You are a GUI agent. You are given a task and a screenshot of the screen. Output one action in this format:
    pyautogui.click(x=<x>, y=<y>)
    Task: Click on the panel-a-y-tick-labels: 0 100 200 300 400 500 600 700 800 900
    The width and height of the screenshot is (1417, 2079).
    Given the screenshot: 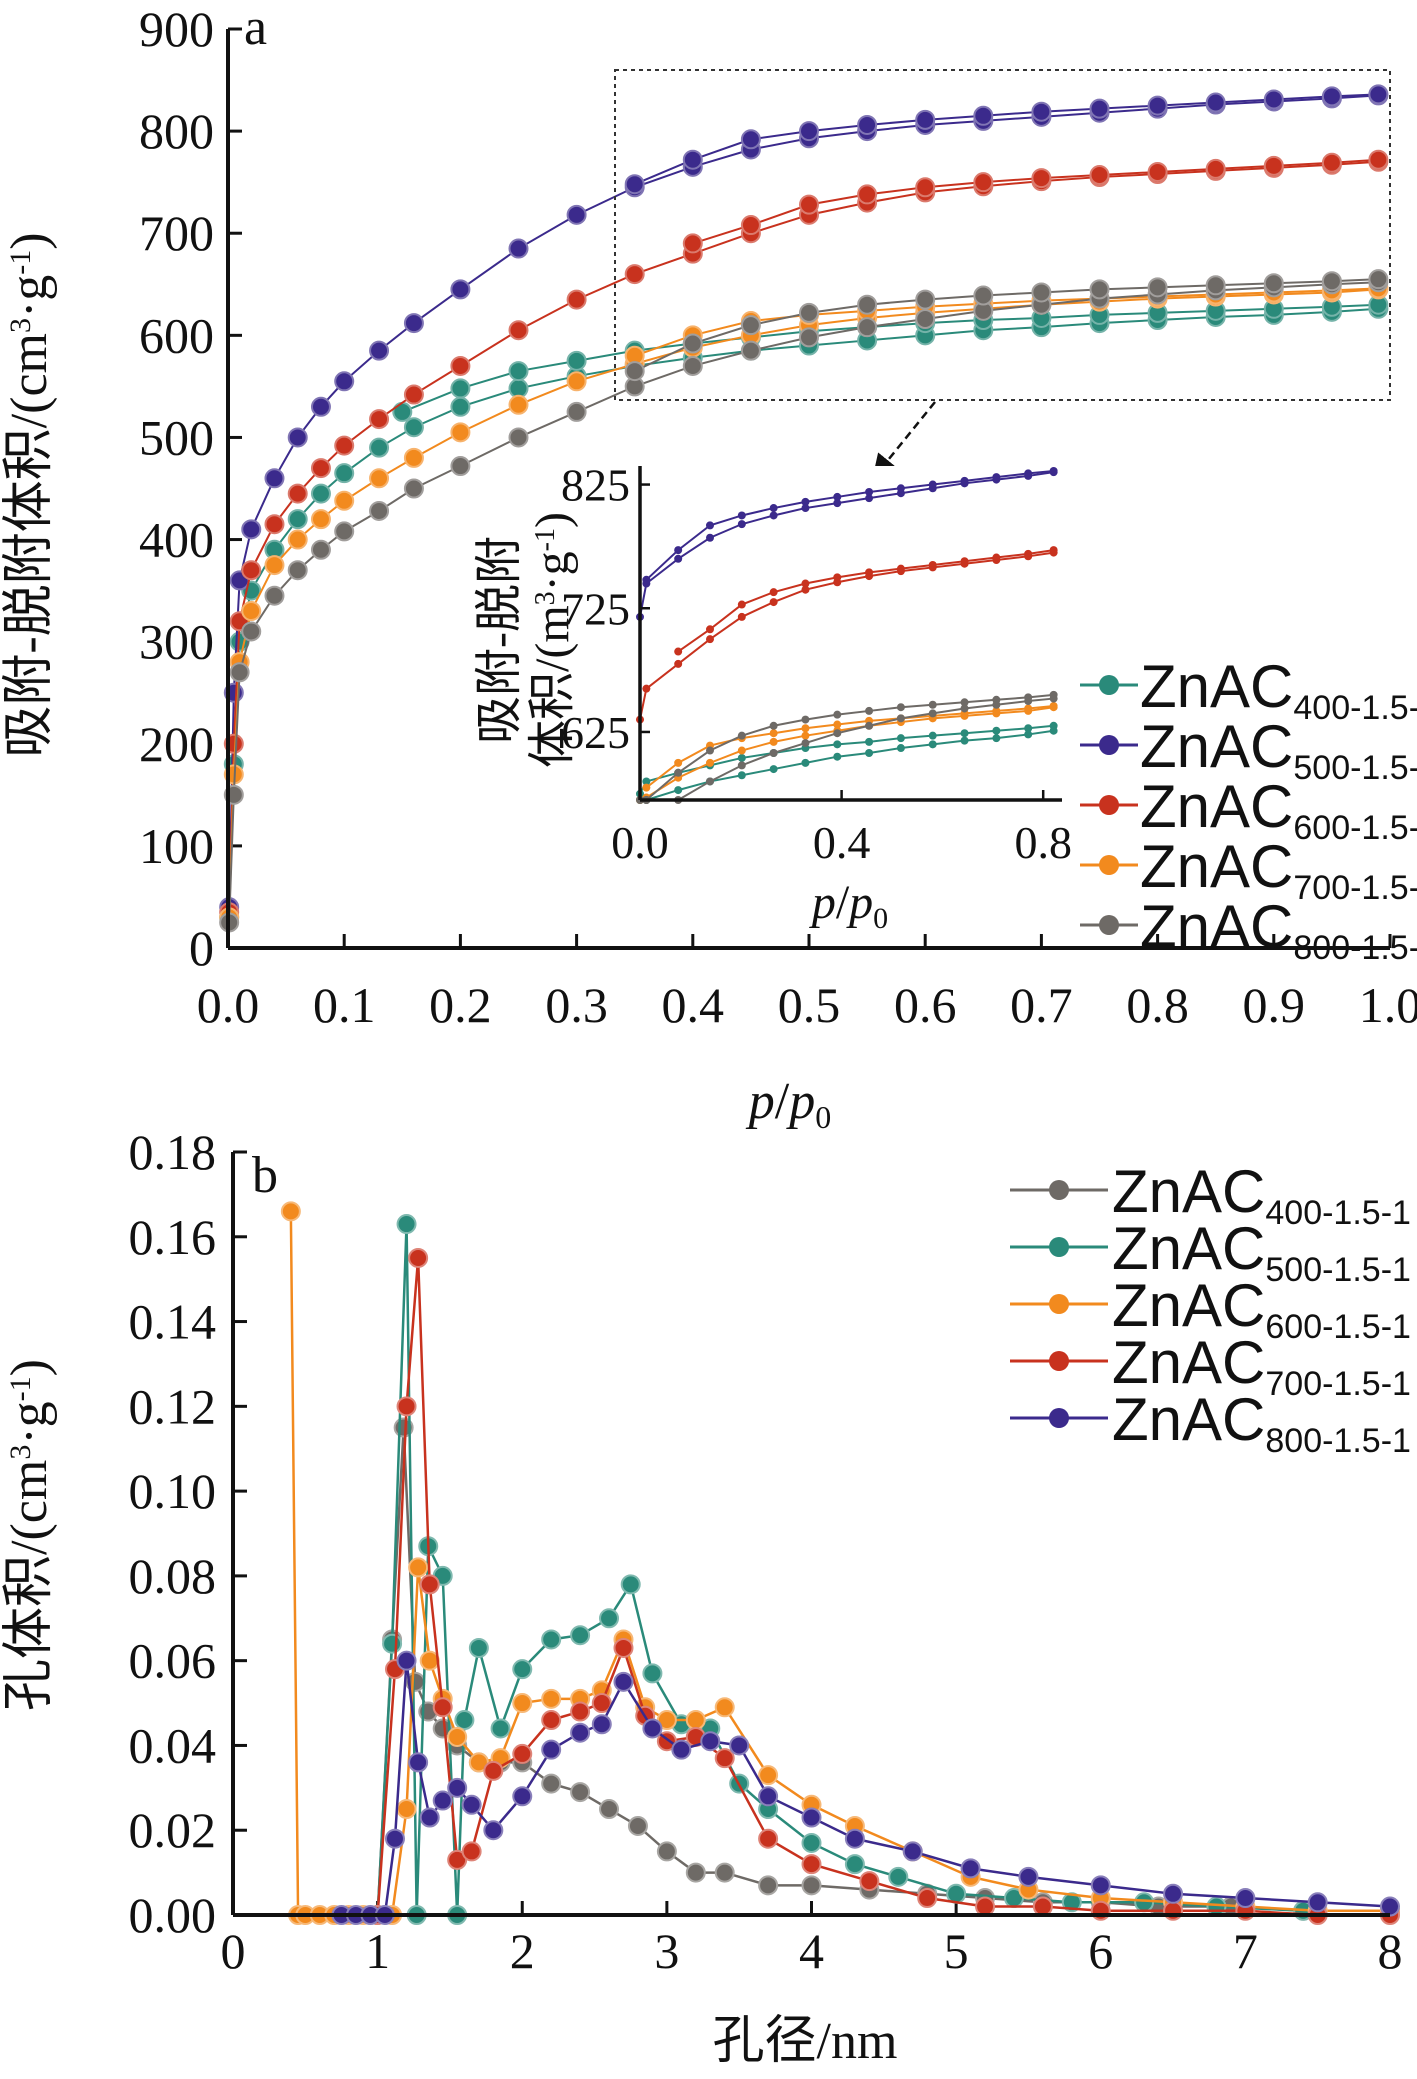 What is the action you would take?
    pyautogui.click(x=176, y=488)
    